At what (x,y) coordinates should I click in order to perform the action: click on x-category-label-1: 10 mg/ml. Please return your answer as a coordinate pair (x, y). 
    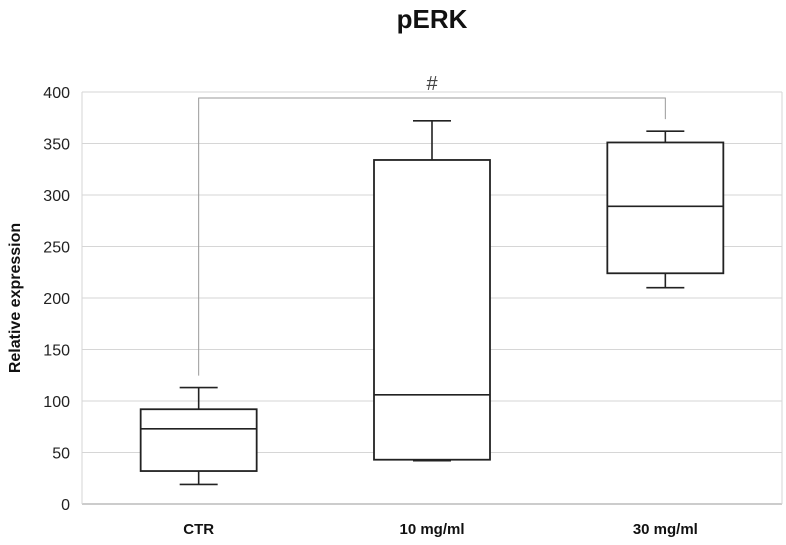
    Looking at the image, I should click on (431, 529).